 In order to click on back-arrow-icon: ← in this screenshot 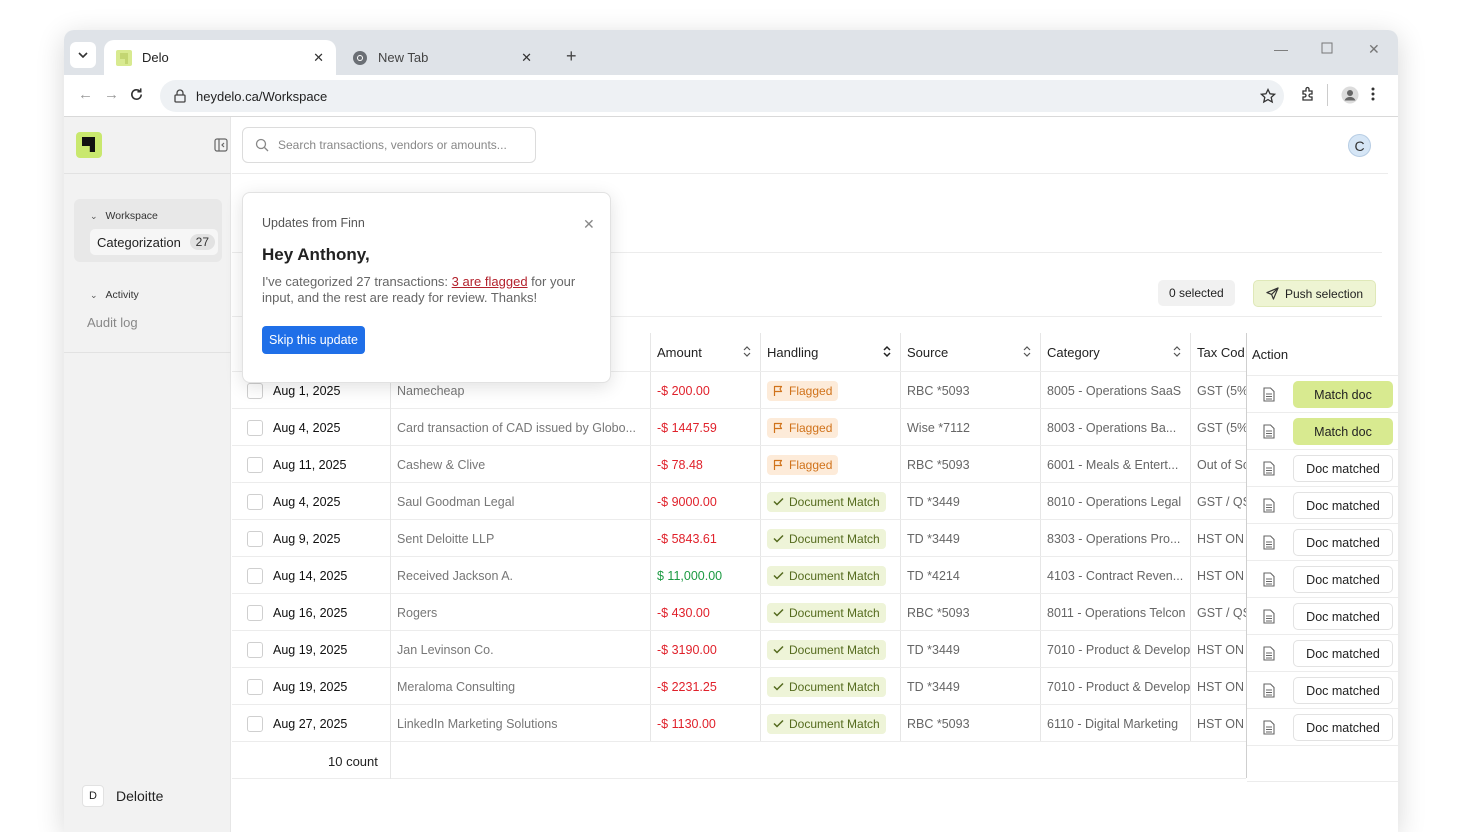, I will do `click(85, 94)`.